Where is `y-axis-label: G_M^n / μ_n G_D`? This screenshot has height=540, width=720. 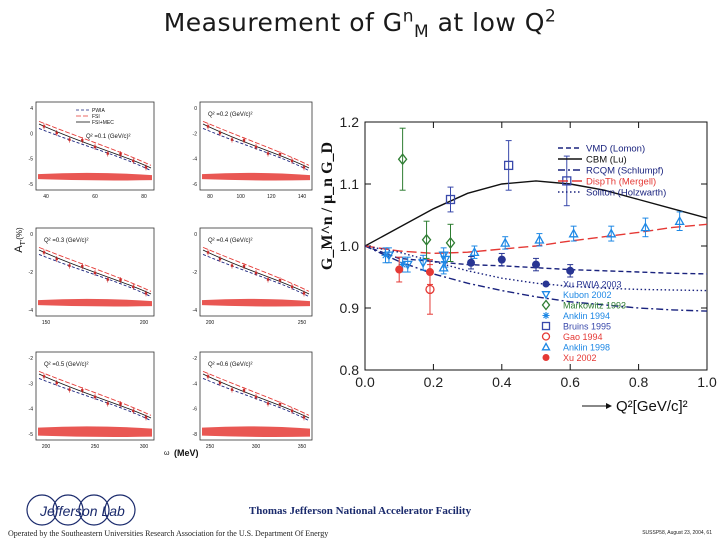
y-axis-label: G_M^n / μ_n G_D is located at coordinates (327, 206).